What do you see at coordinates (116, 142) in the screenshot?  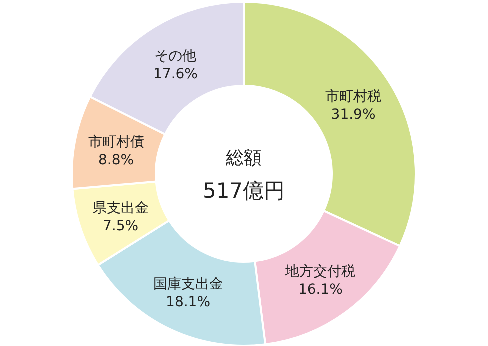 I see `slice-label: 市町村債` at bounding box center [116, 142].